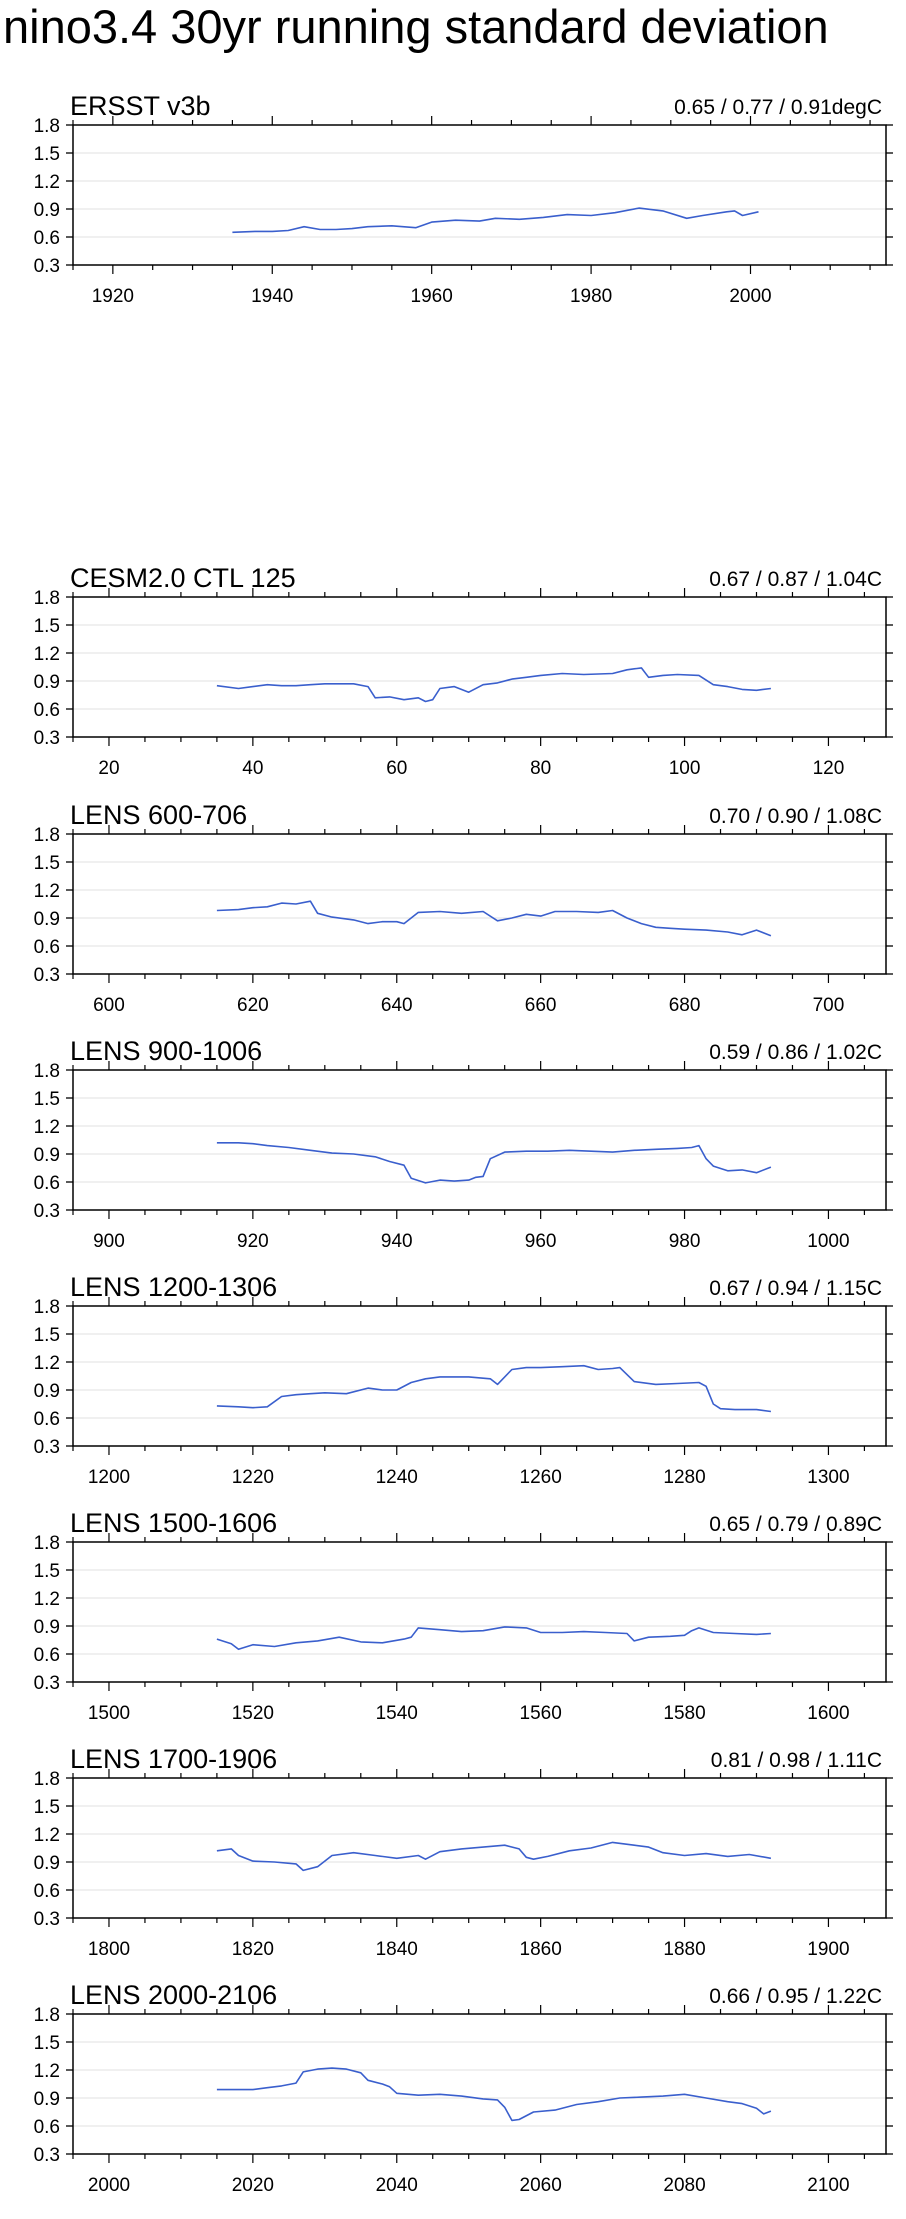  I want to click on x-tick-label: 1940, so click(272, 296).